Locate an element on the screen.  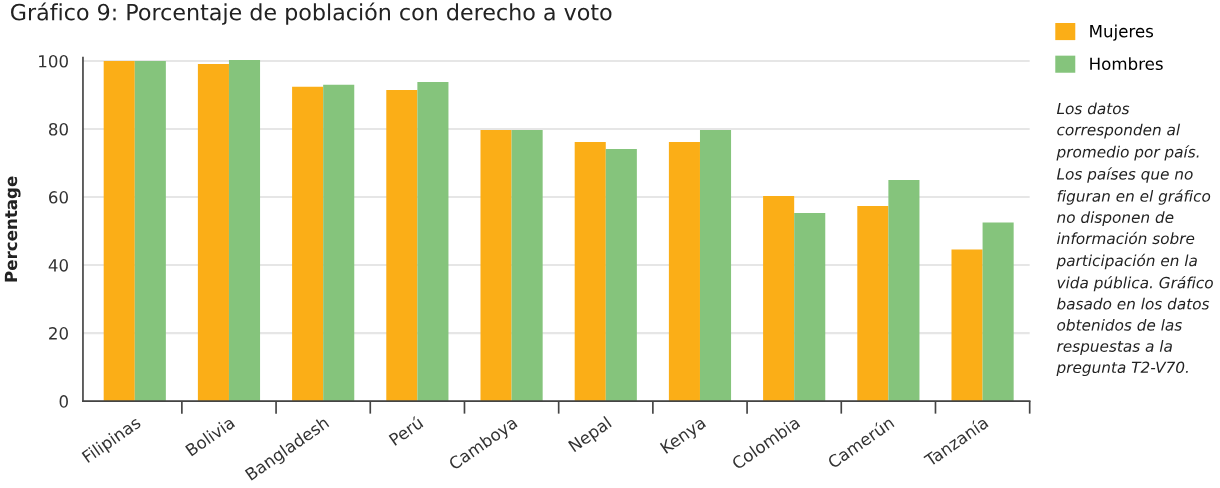
legend-label: Hombres is located at coordinates (1126, 64).